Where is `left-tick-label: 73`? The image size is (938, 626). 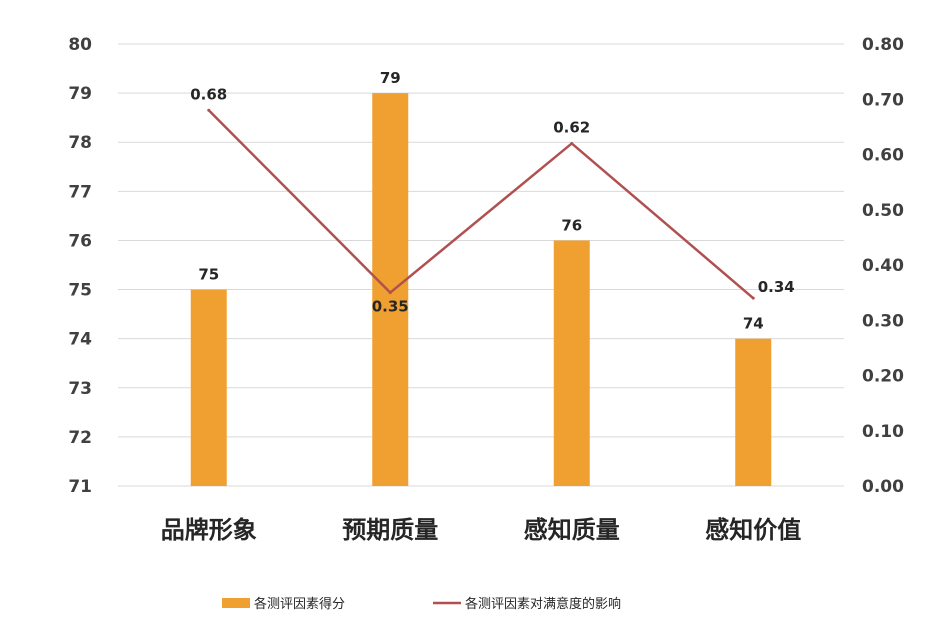 left-tick-label: 73 is located at coordinates (80, 389).